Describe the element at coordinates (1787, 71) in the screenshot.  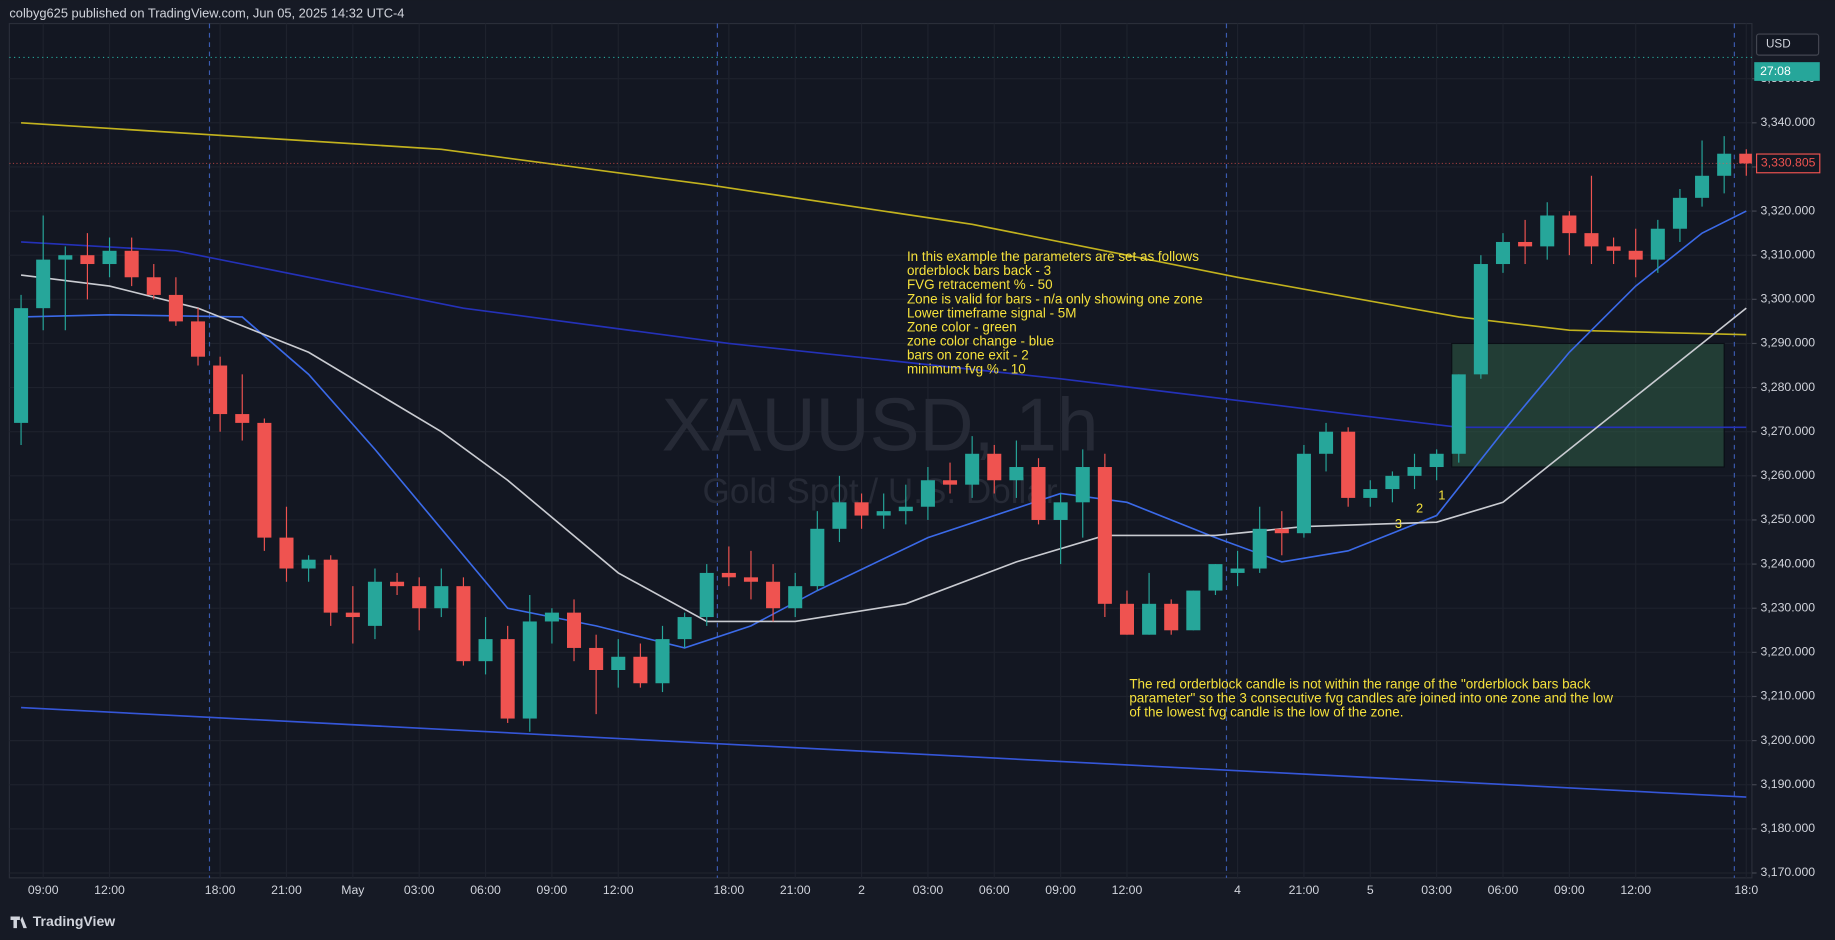
I see `countdown-box` at that location.